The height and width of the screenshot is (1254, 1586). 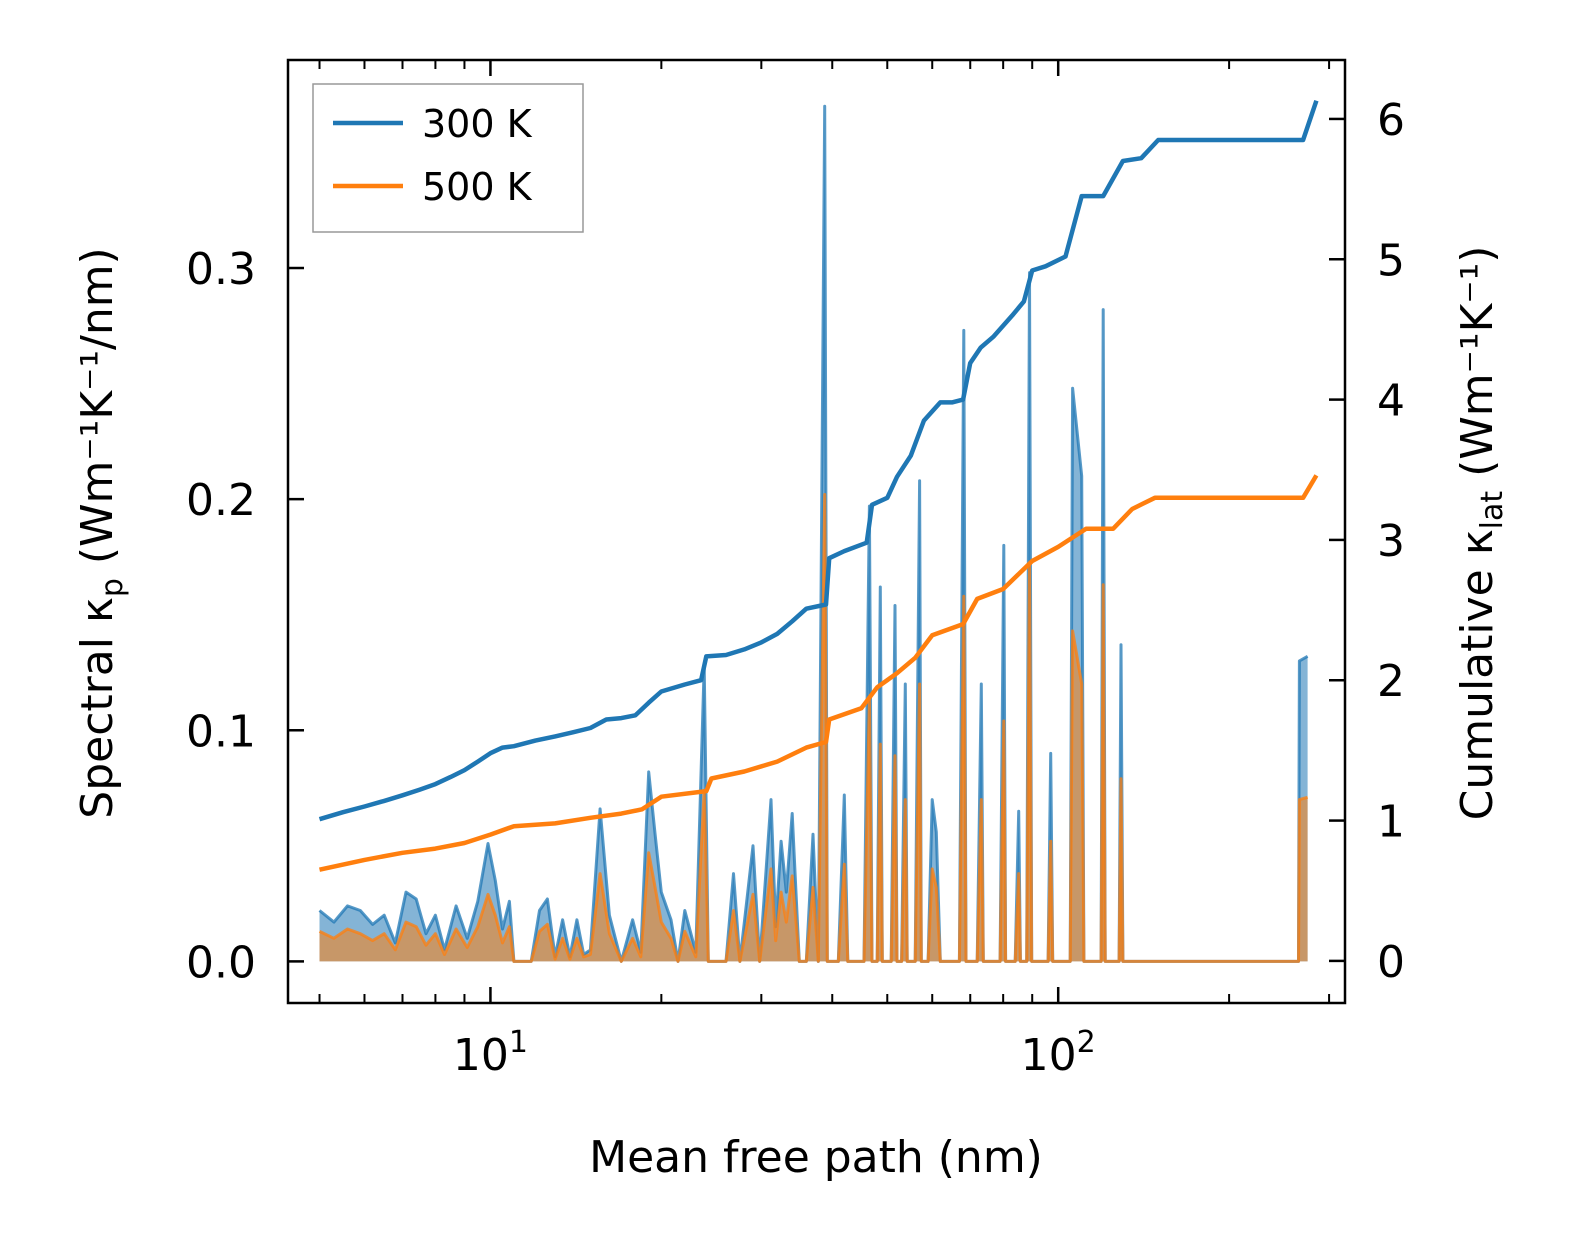 I want to click on y-right-label-suffix: (Wm⁻¹K⁻¹), so click(x=1477, y=368).